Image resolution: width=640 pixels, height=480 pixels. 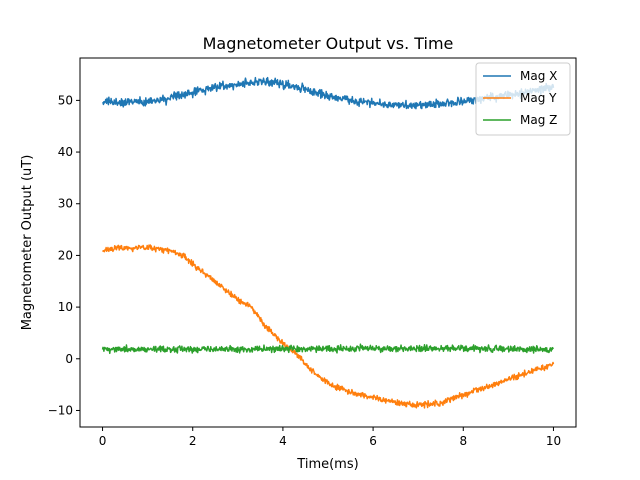 I want to click on y-tick-label: 50, so click(x=65, y=100).